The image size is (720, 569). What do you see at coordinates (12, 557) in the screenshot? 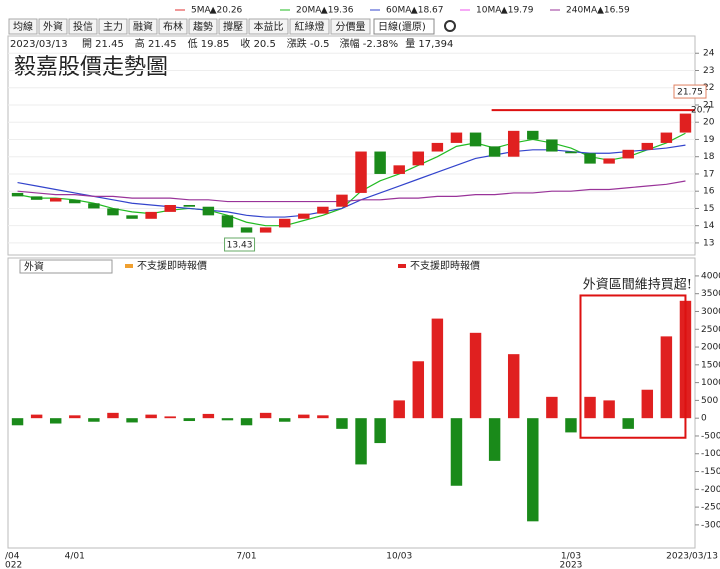
I see `x-tick-label: /04` at bounding box center [12, 557].